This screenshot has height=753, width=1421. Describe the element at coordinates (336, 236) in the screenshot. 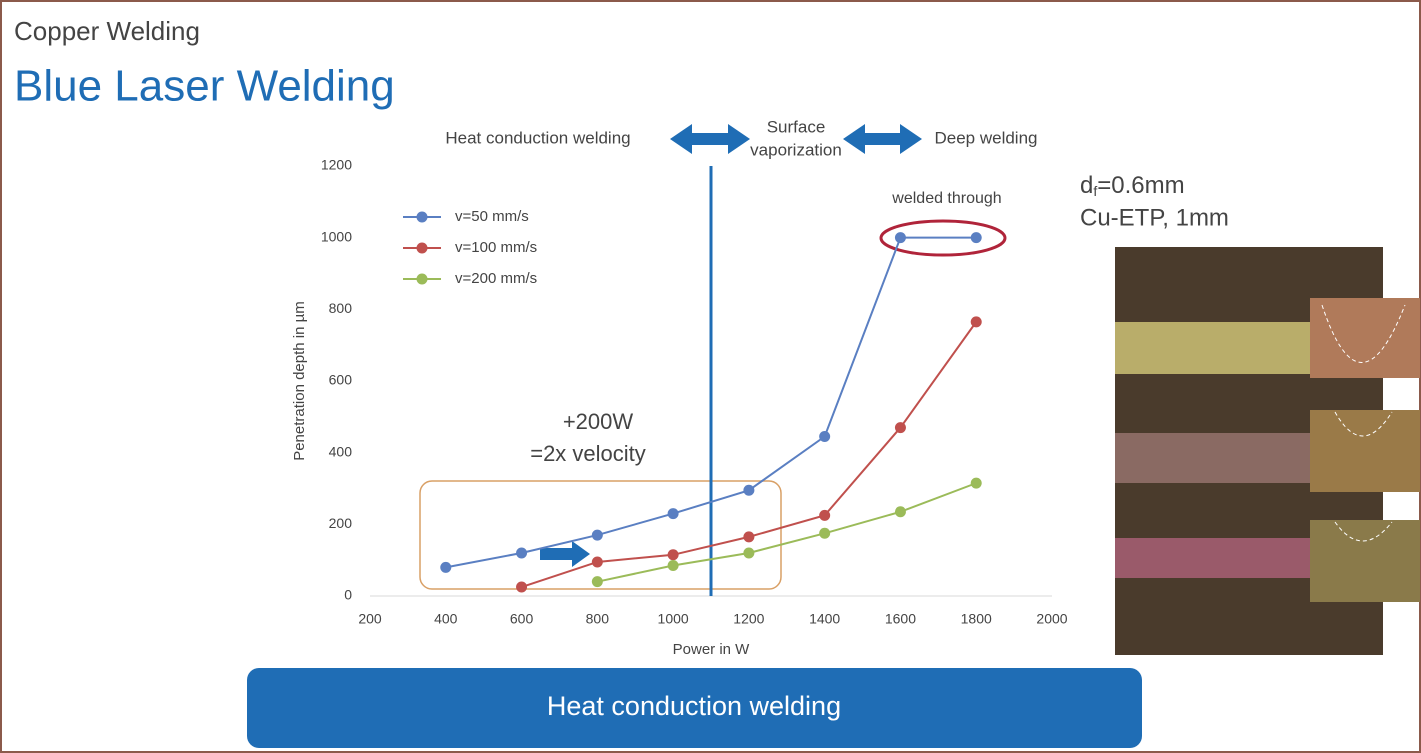

I see `y-tick-label: 1000` at that location.